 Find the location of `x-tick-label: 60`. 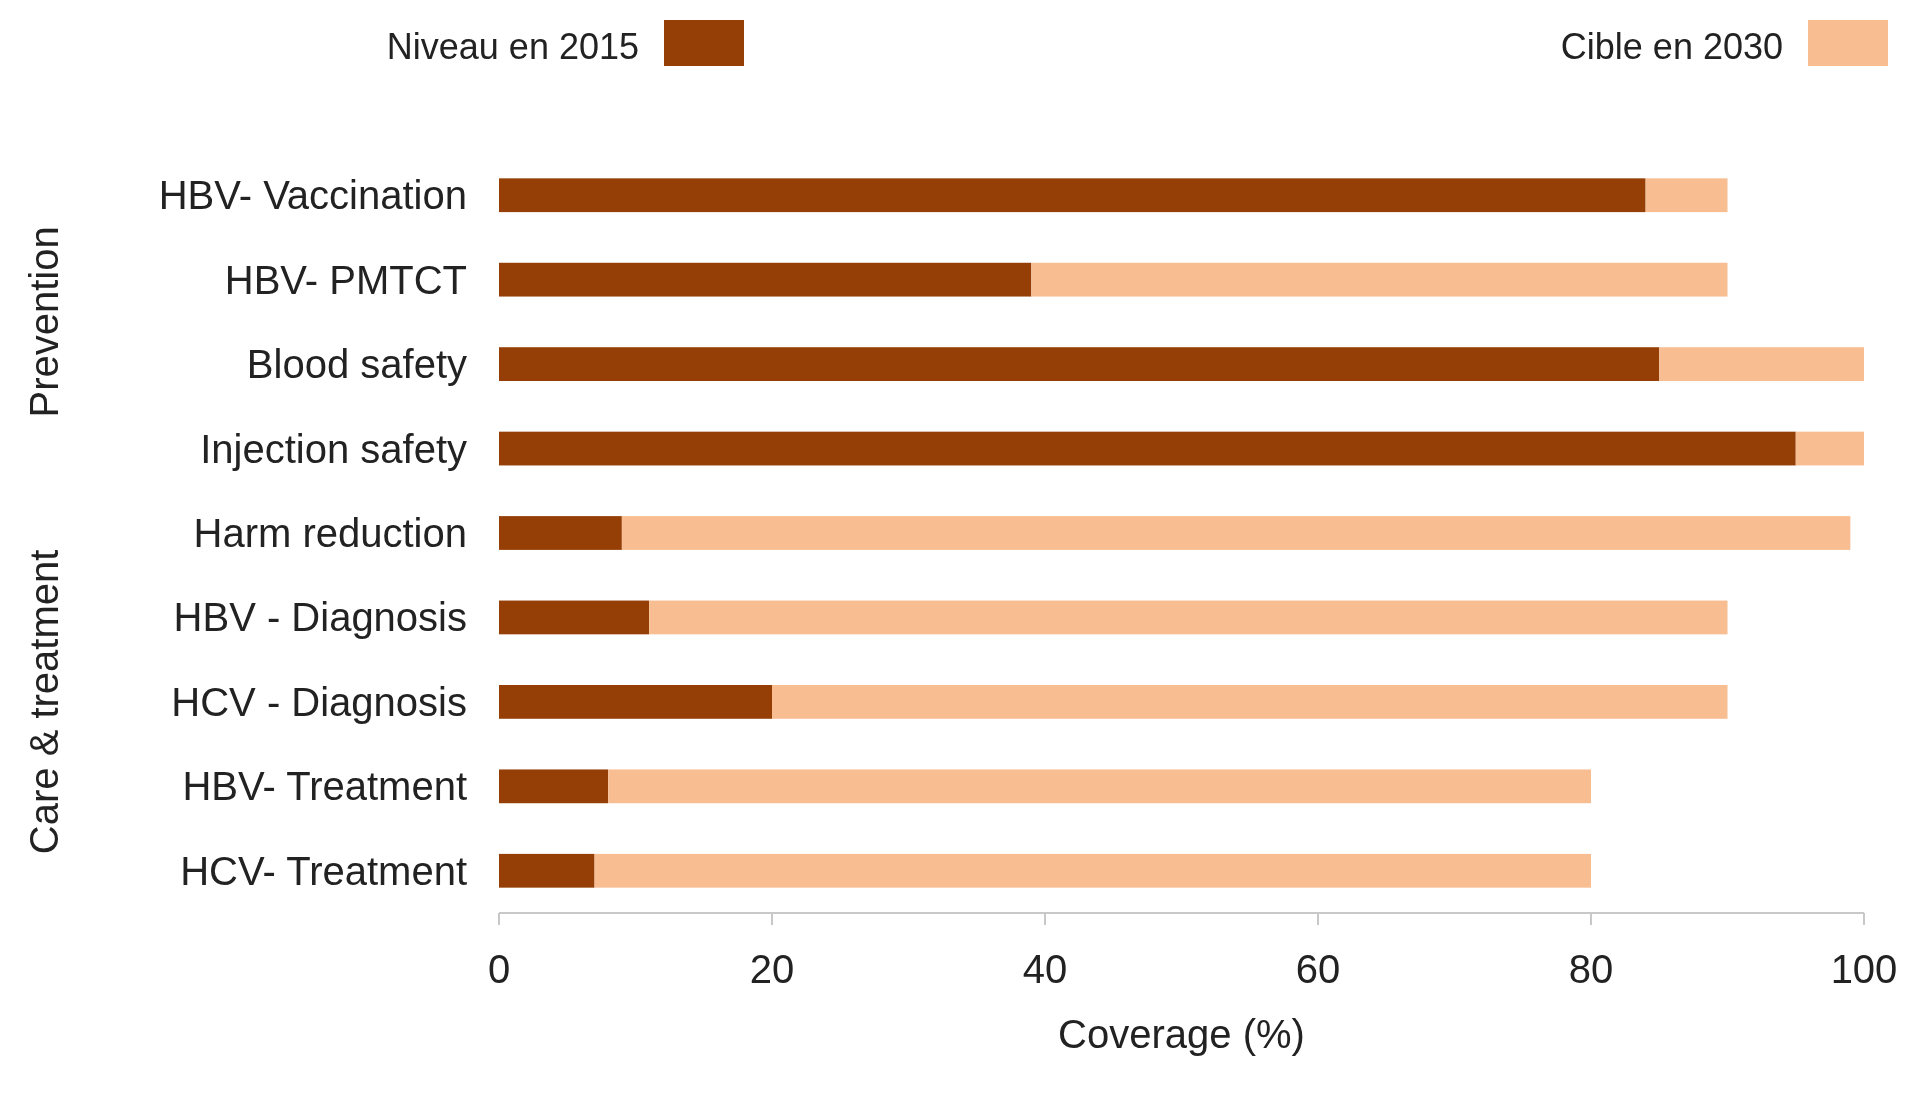

x-tick-label: 60 is located at coordinates (1318, 969).